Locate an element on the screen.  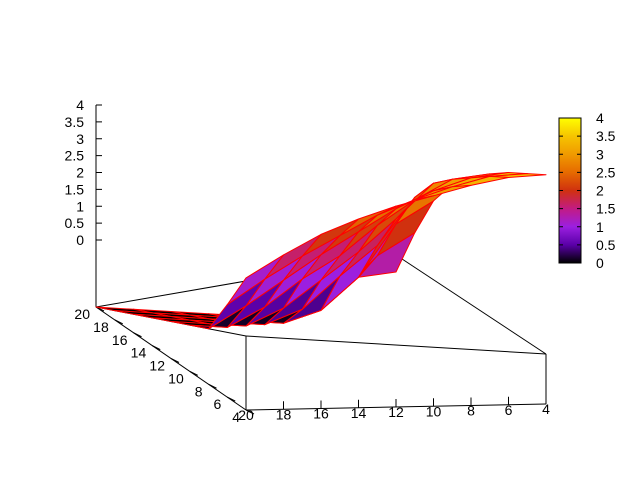
z-axis-ticks: 00.511.522.533.54 is located at coordinates (83, 172).